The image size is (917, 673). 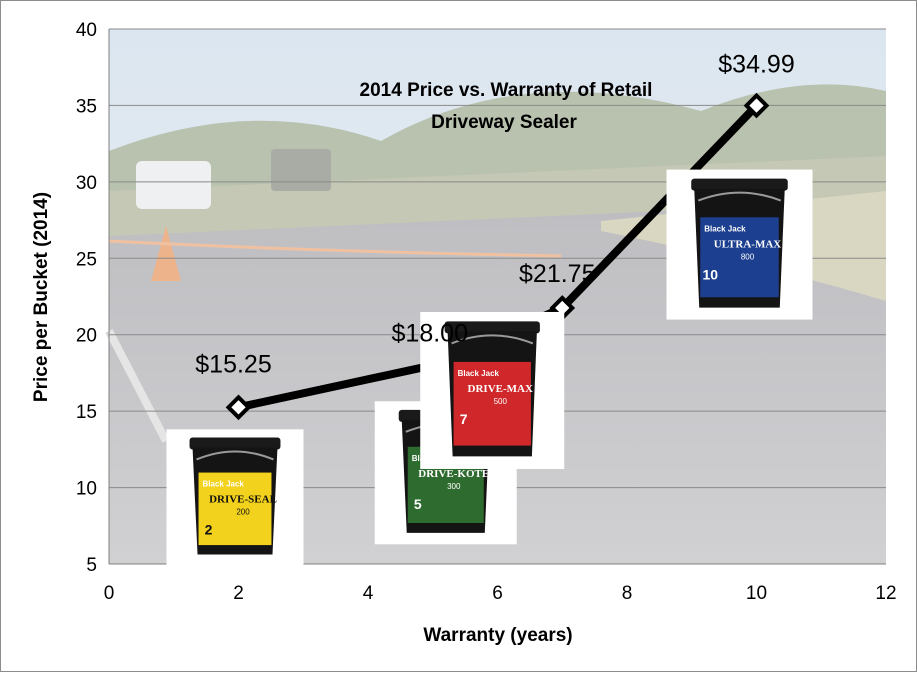 I want to click on y-axis-title: Price per Bucket (2014), so click(x=41, y=297).